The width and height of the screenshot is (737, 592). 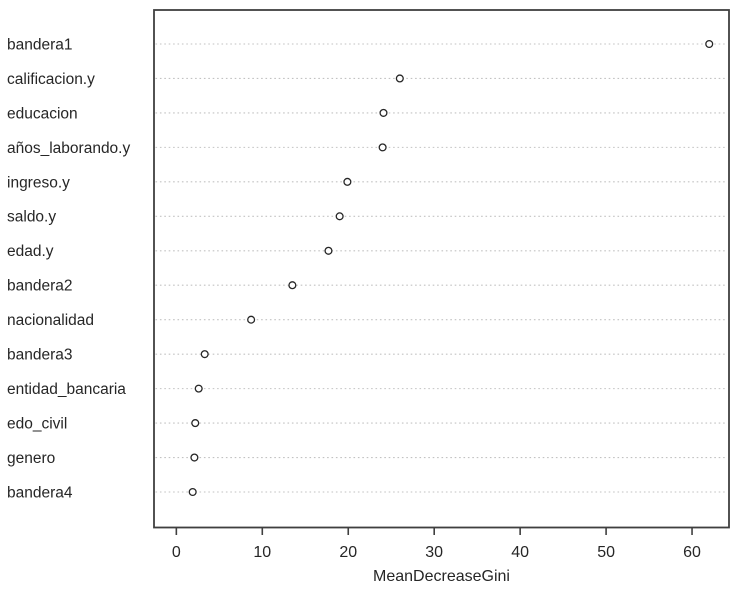 I want to click on x-axis-title: MeanDecreaseGini, so click(x=441, y=576).